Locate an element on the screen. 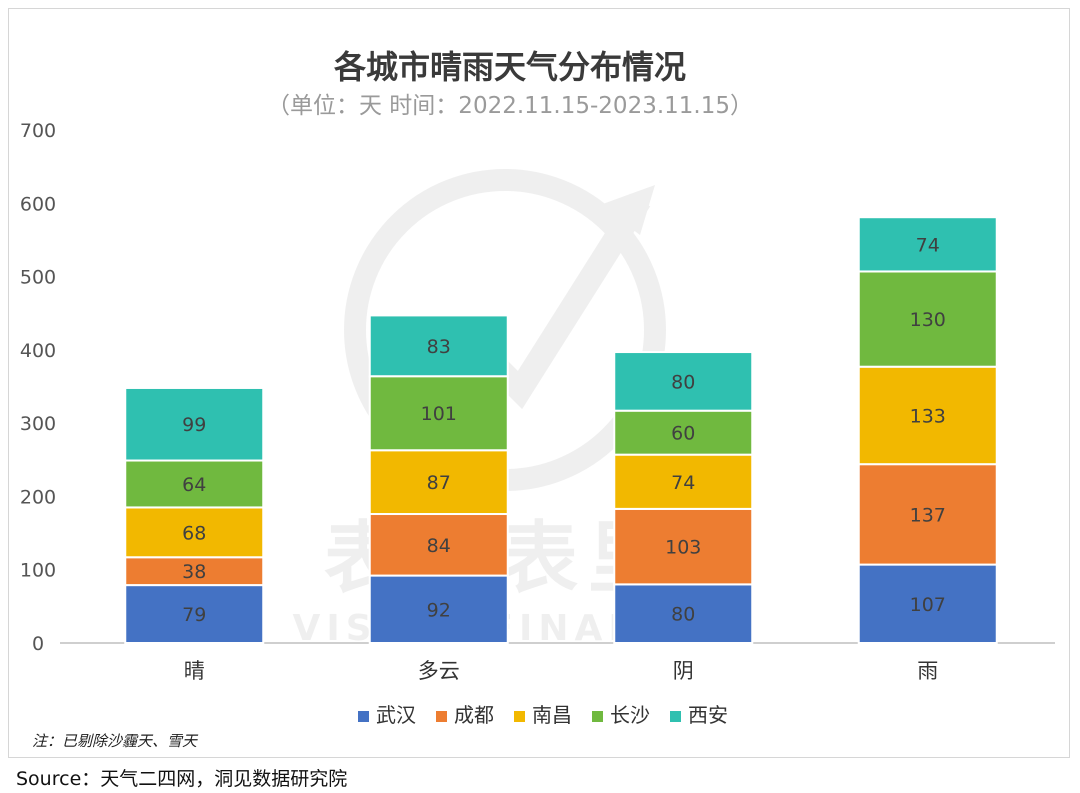 The height and width of the screenshot is (793, 1080). footnote: 注：已剔除沙霾天、雪天 is located at coordinates (115, 741).